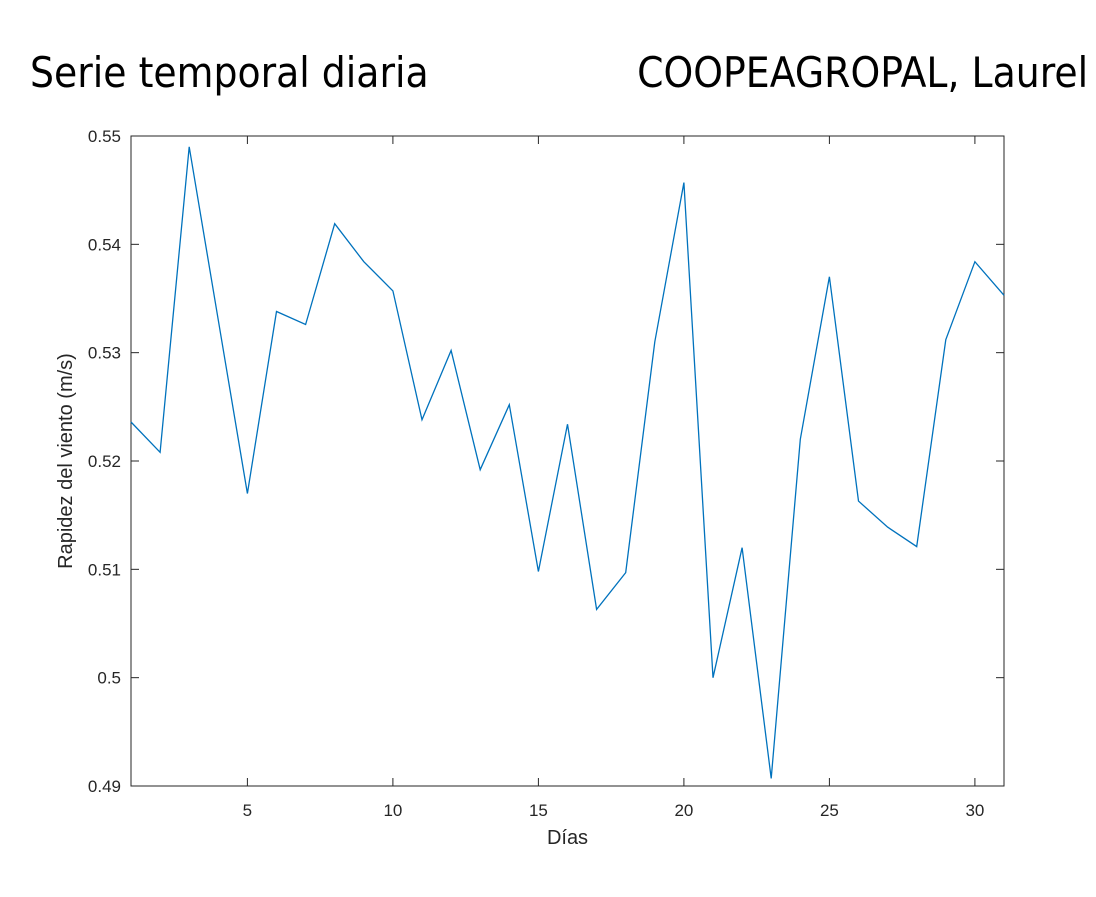 Image resolution: width=1096 pixels, height=897 pixels. I want to click on y-tick-label: 0.52, so click(104, 461).